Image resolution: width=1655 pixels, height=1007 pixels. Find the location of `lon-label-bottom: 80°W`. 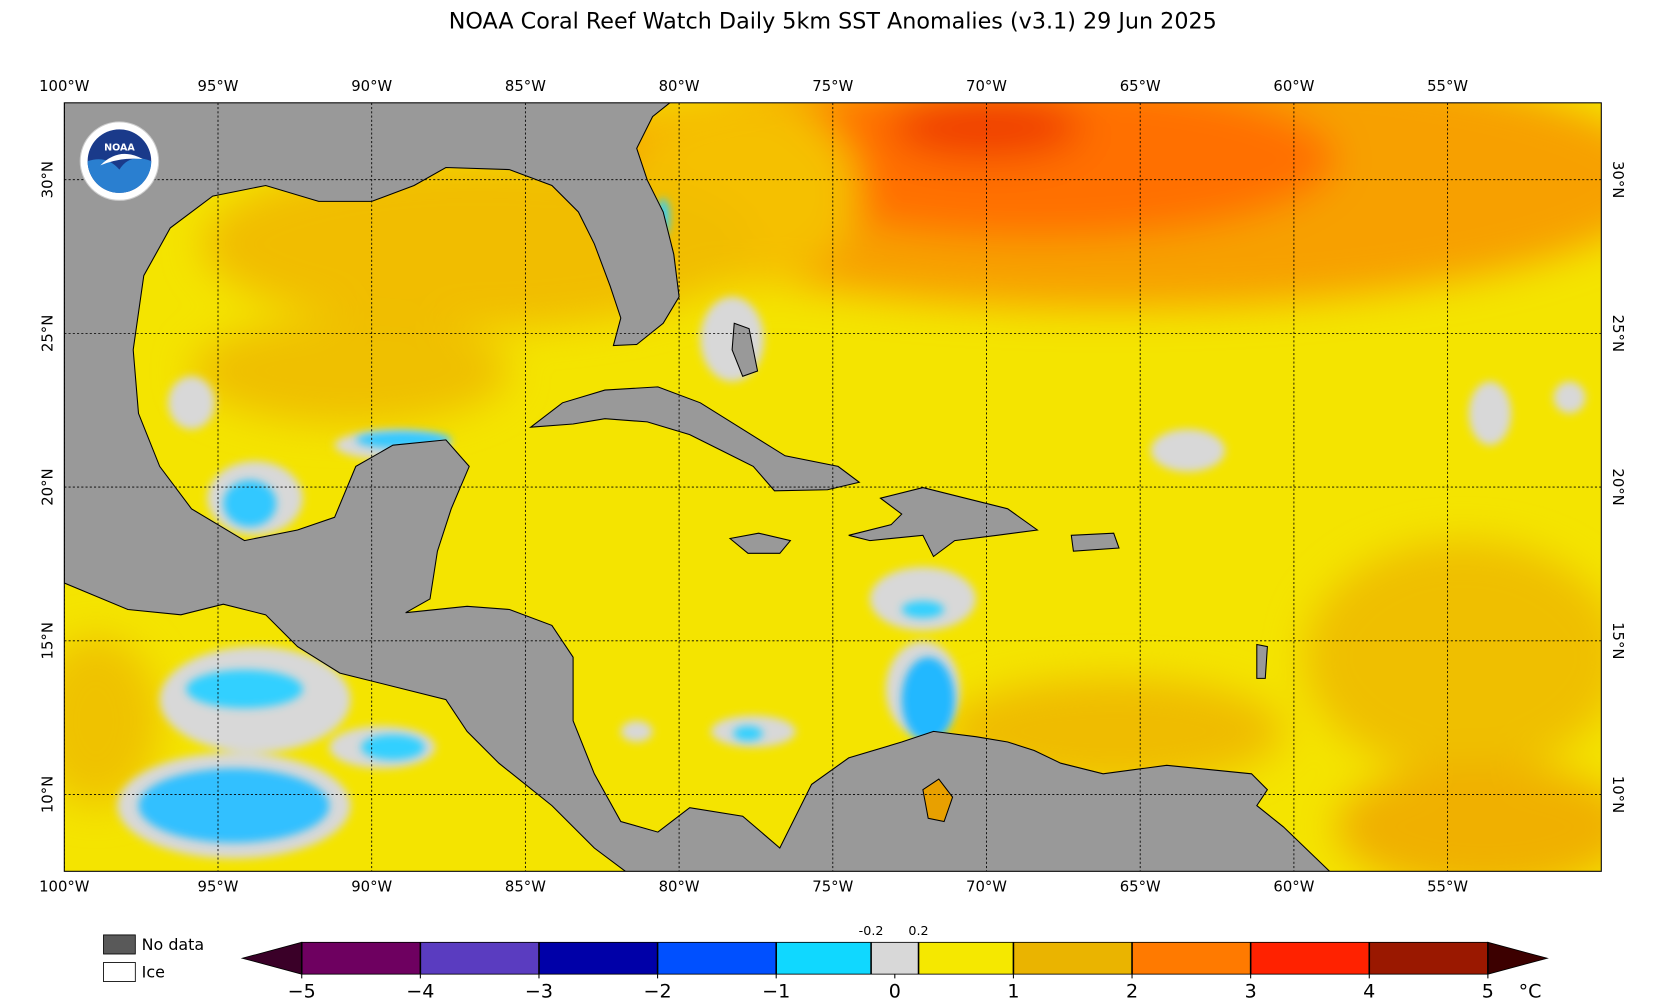

lon-label-bottom: 80°W is located at coordinates (679, 886).